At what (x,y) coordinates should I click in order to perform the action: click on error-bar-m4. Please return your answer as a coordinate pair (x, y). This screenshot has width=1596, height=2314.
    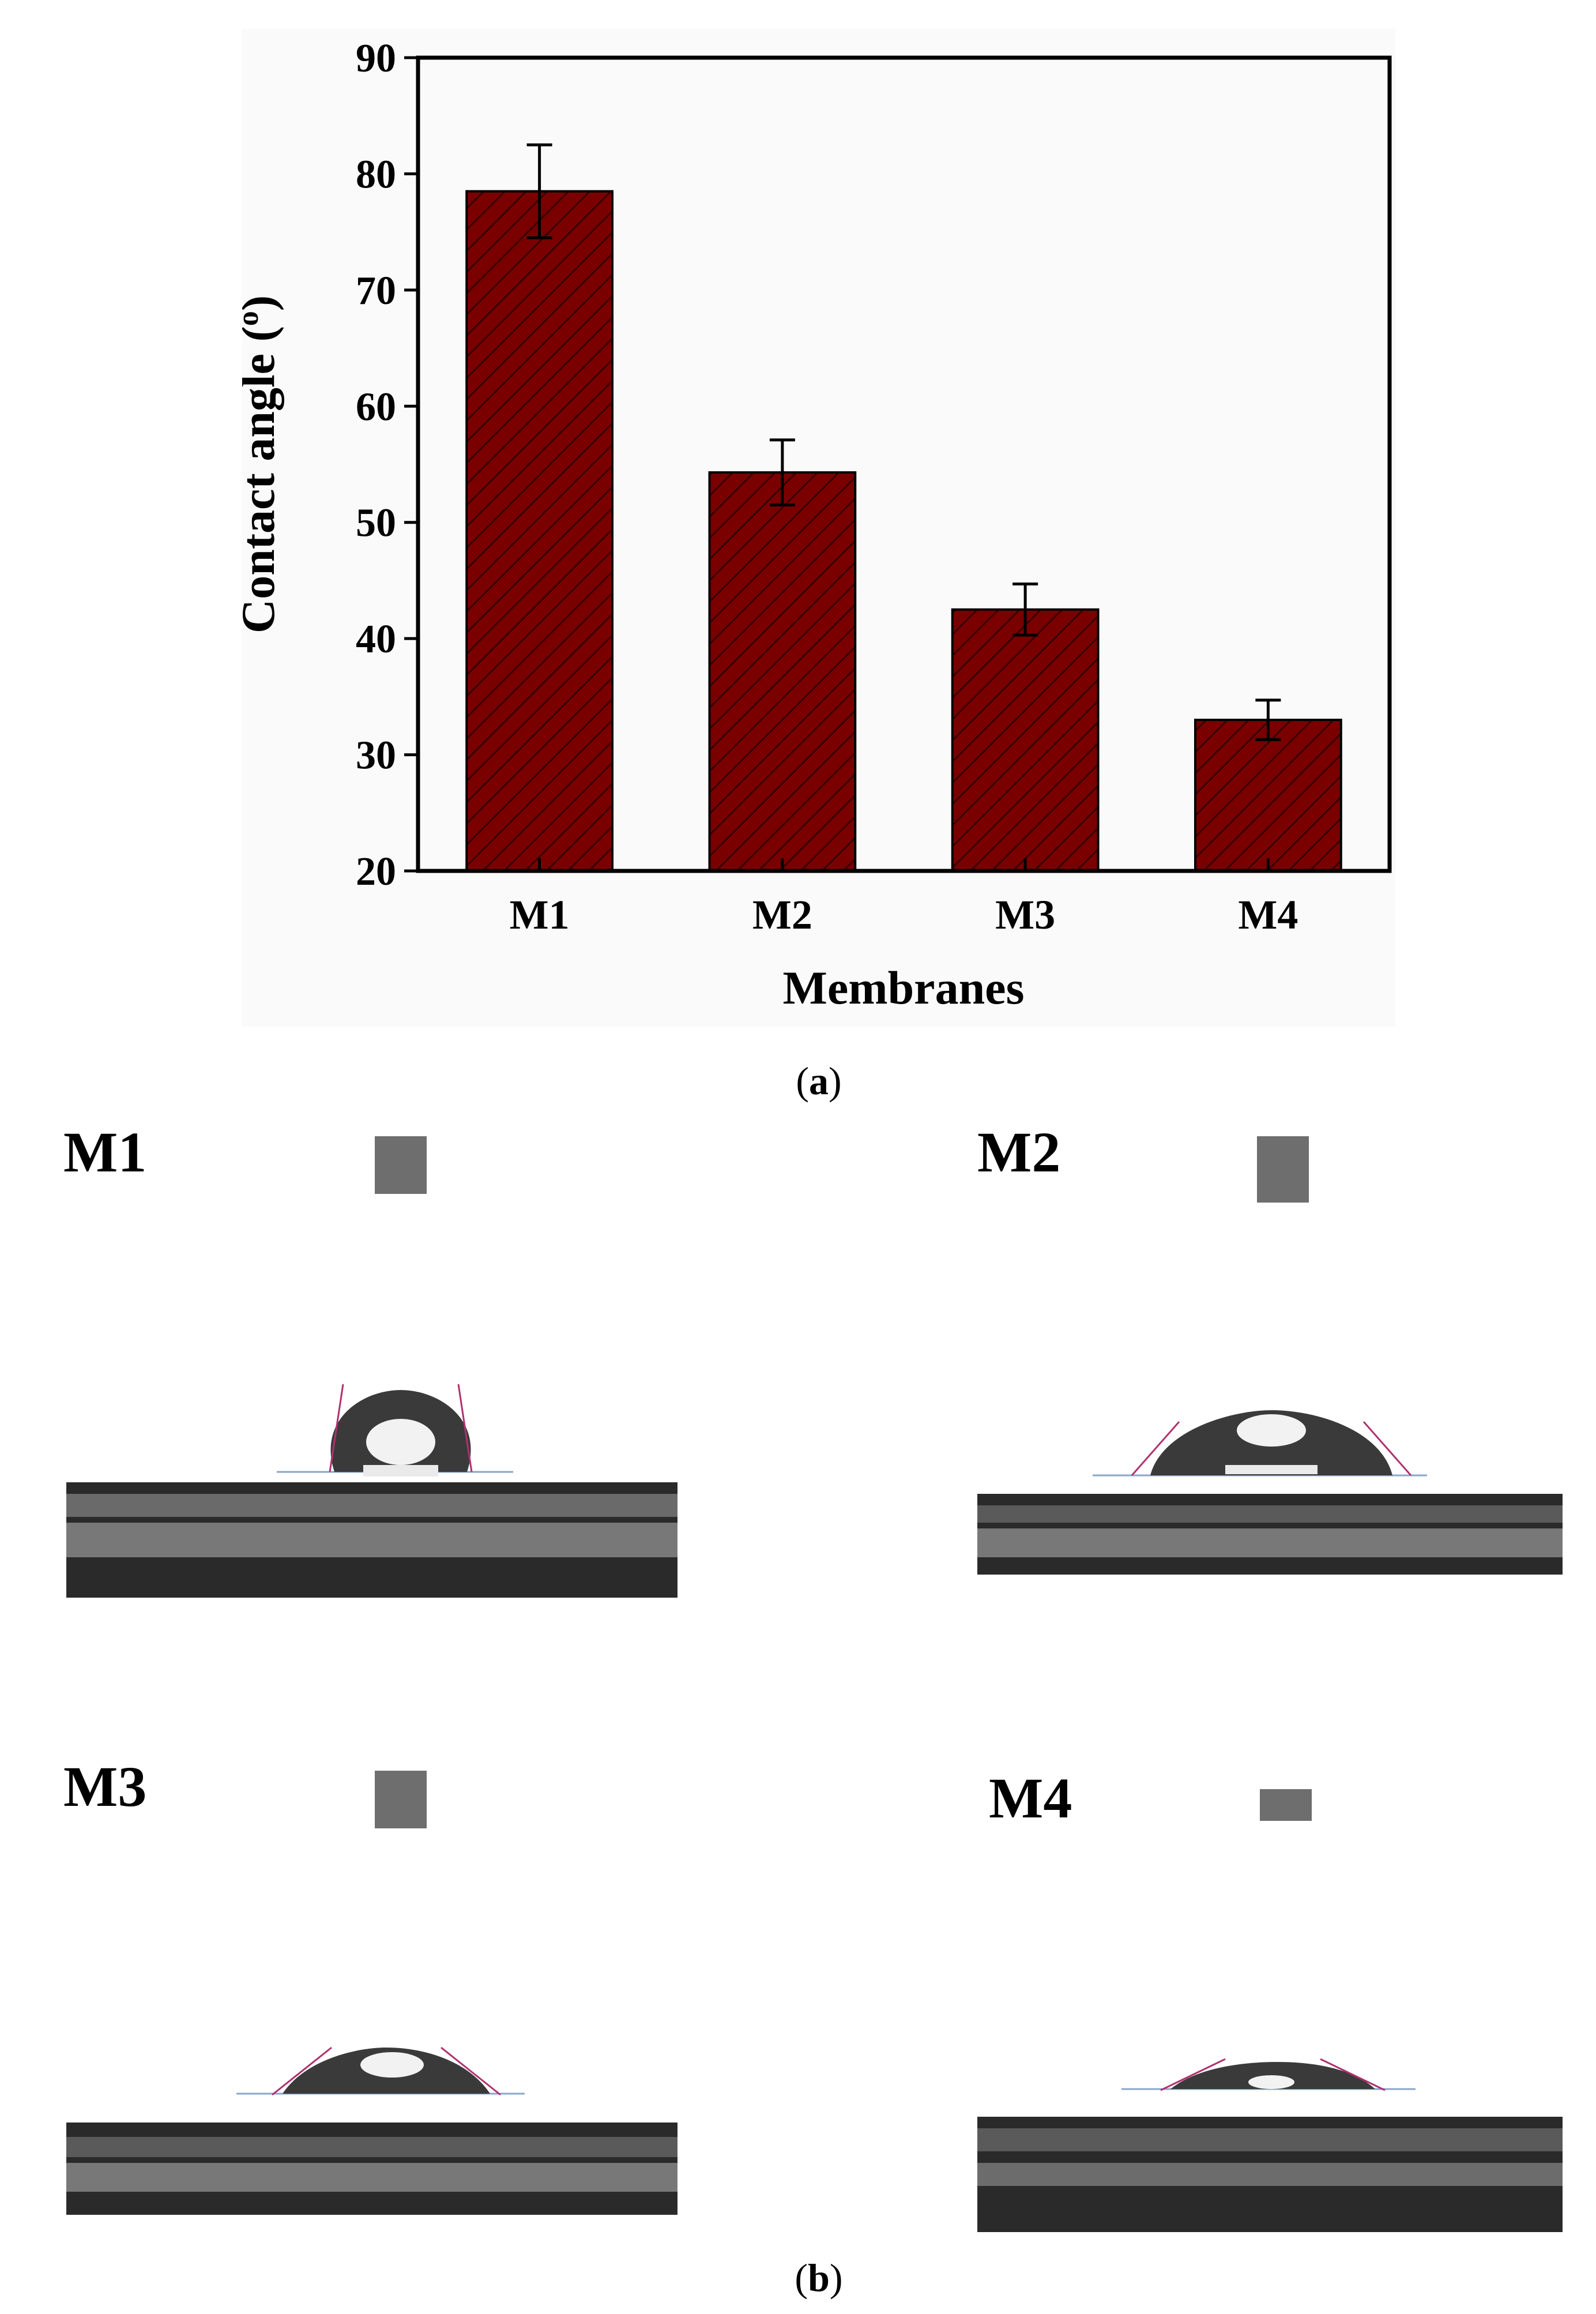
    Looking at the image, I should click on (1268, 719).